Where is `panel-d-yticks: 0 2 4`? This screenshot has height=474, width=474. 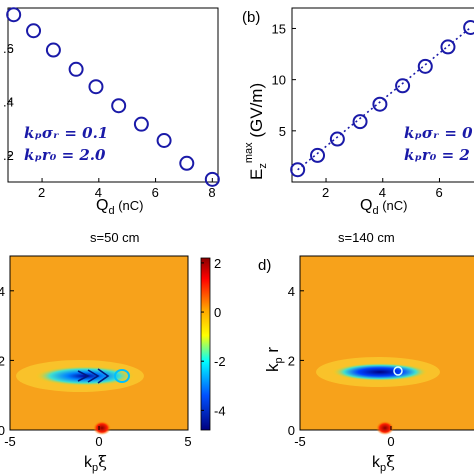
panel-d-yticks: 0 2 4 is located at coordinates (296, 361).